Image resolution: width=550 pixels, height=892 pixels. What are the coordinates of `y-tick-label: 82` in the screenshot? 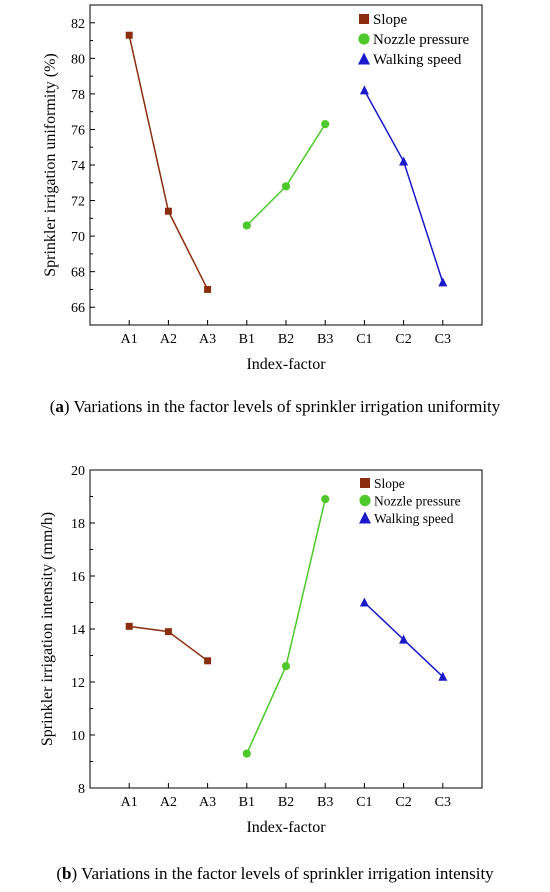 It's located at (78, 24).